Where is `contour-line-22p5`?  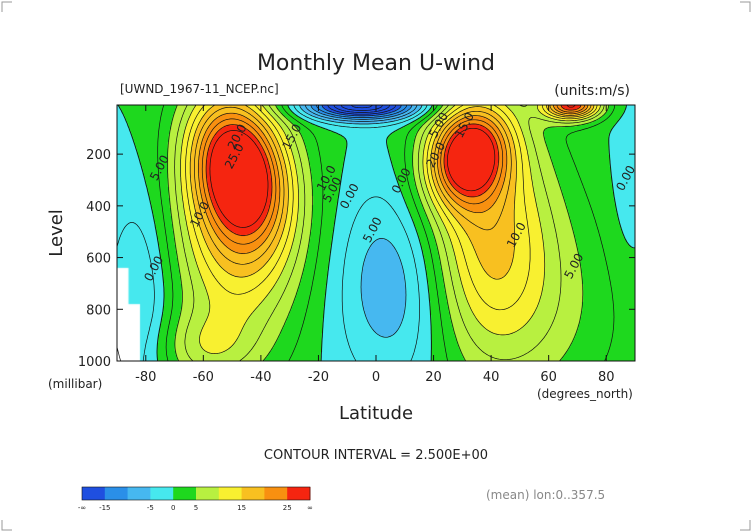 contour-line-22p5 is located at coordinates (393, 174).